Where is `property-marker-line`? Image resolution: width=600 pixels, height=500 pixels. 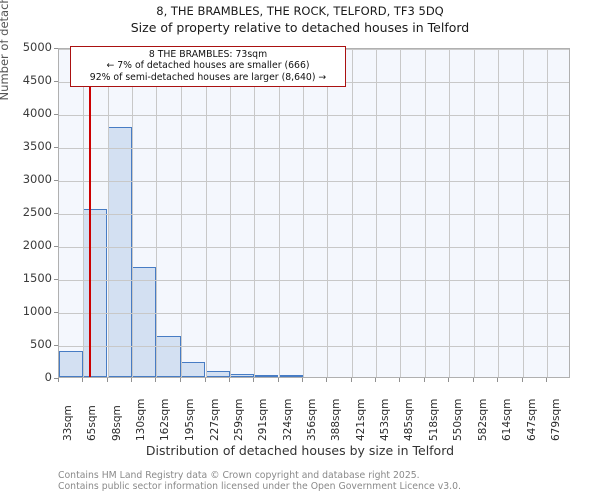
property-marker-line is located at coordinates (90, 213).